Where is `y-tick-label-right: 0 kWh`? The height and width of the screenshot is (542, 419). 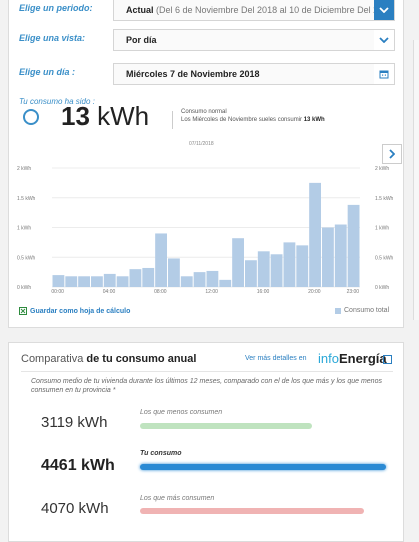
y-tick-label-right: 0 kWh is located at coordinates (382, 288).